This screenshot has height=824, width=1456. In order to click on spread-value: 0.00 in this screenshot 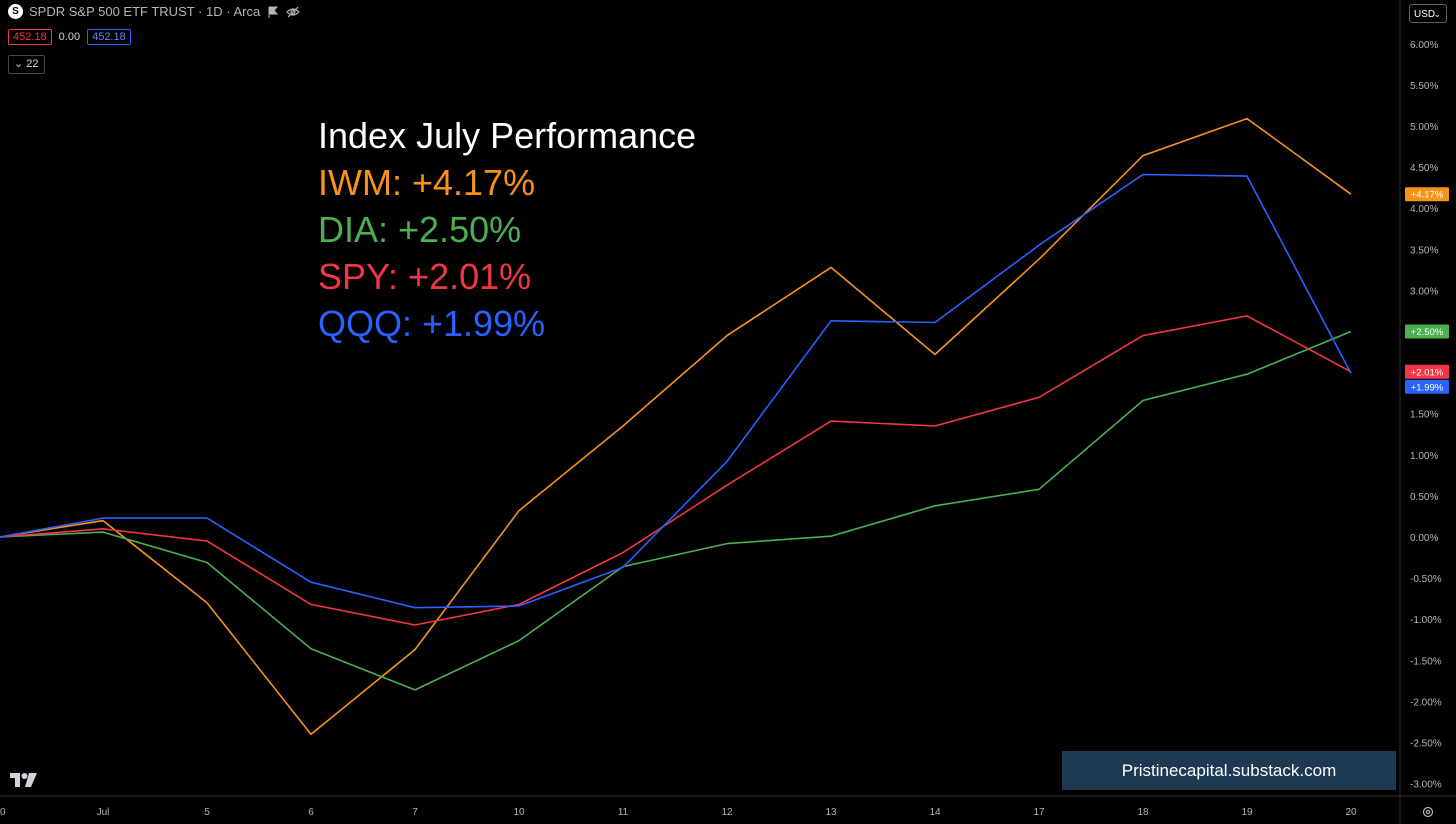, I will do `click(69, 37)`.